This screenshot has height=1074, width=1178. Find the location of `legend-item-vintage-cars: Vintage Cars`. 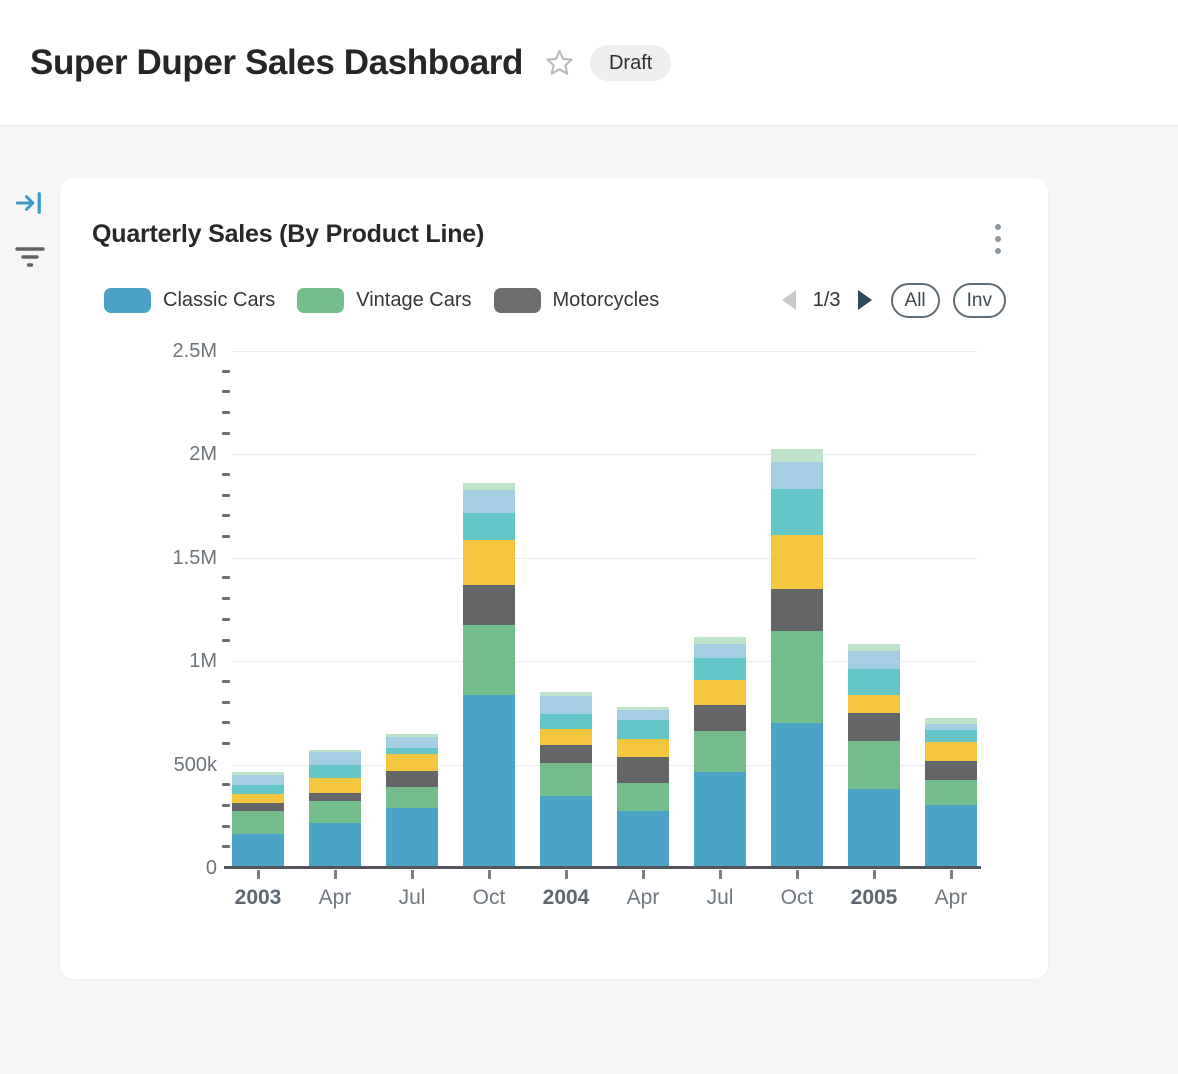

legend-item-vintage-cars: Vintage Cars is located at coordinates (384, 300).